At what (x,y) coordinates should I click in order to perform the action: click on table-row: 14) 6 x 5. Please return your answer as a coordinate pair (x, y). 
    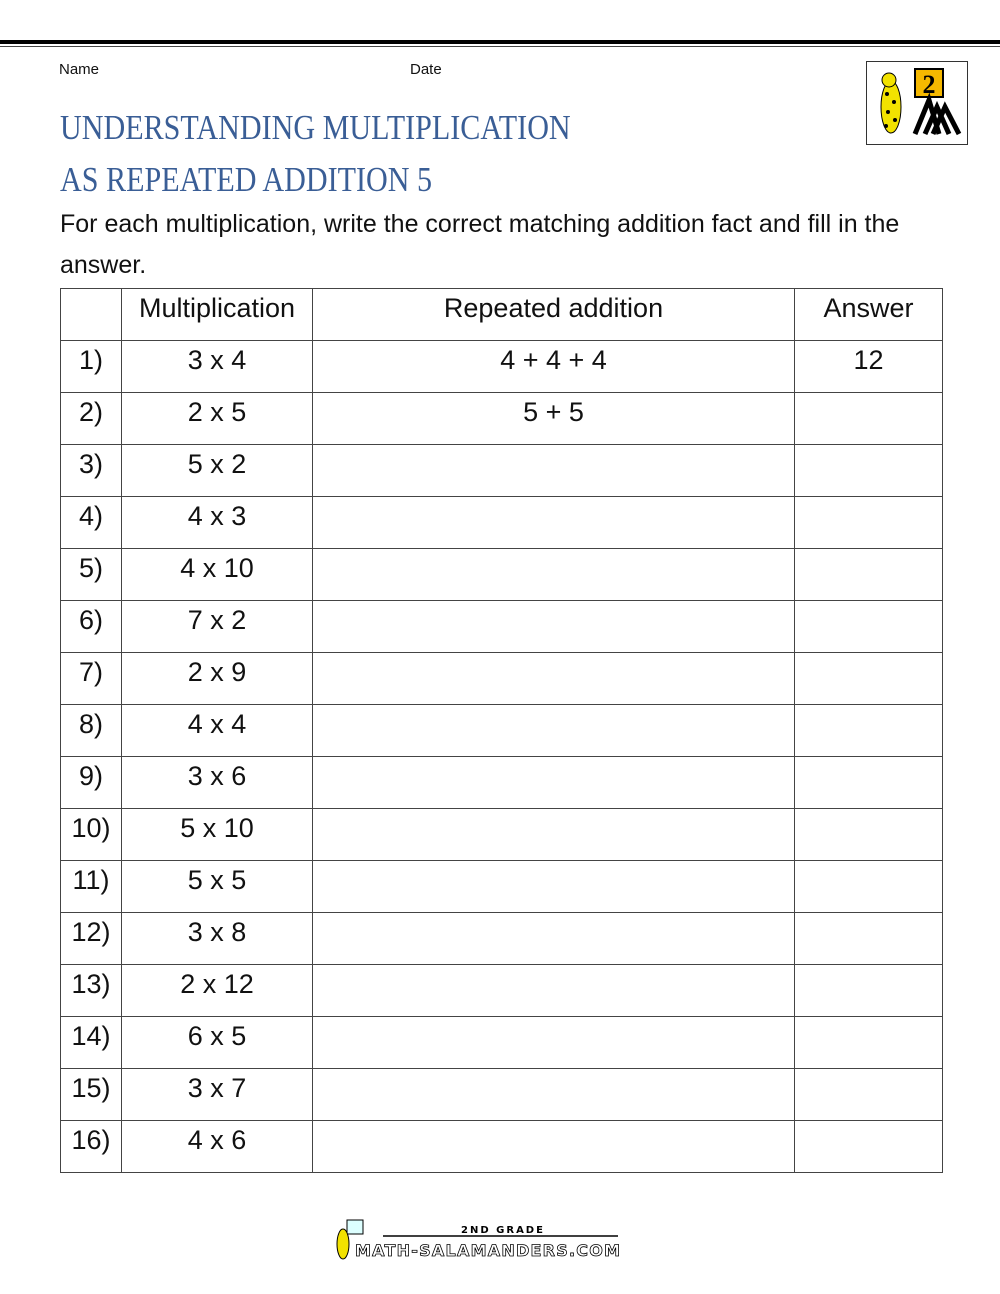
    Looking at the image, I should click on (501, 1042).